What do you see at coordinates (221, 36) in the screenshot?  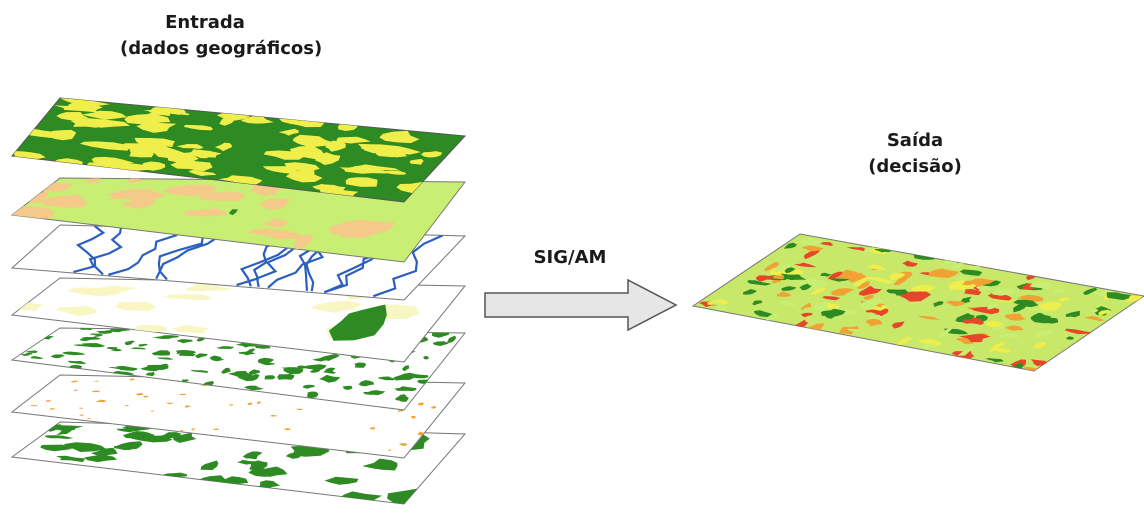 I see `input-label: Entrada (dados geográficos)` at bounding box center [221, 36].